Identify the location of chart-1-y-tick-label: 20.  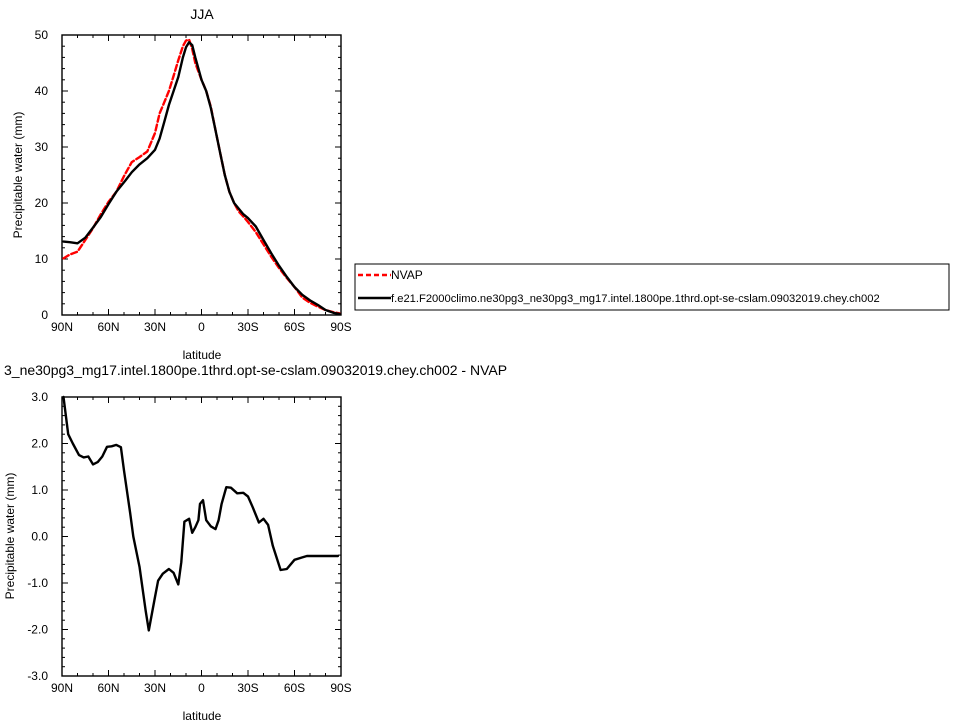
(42, 203).